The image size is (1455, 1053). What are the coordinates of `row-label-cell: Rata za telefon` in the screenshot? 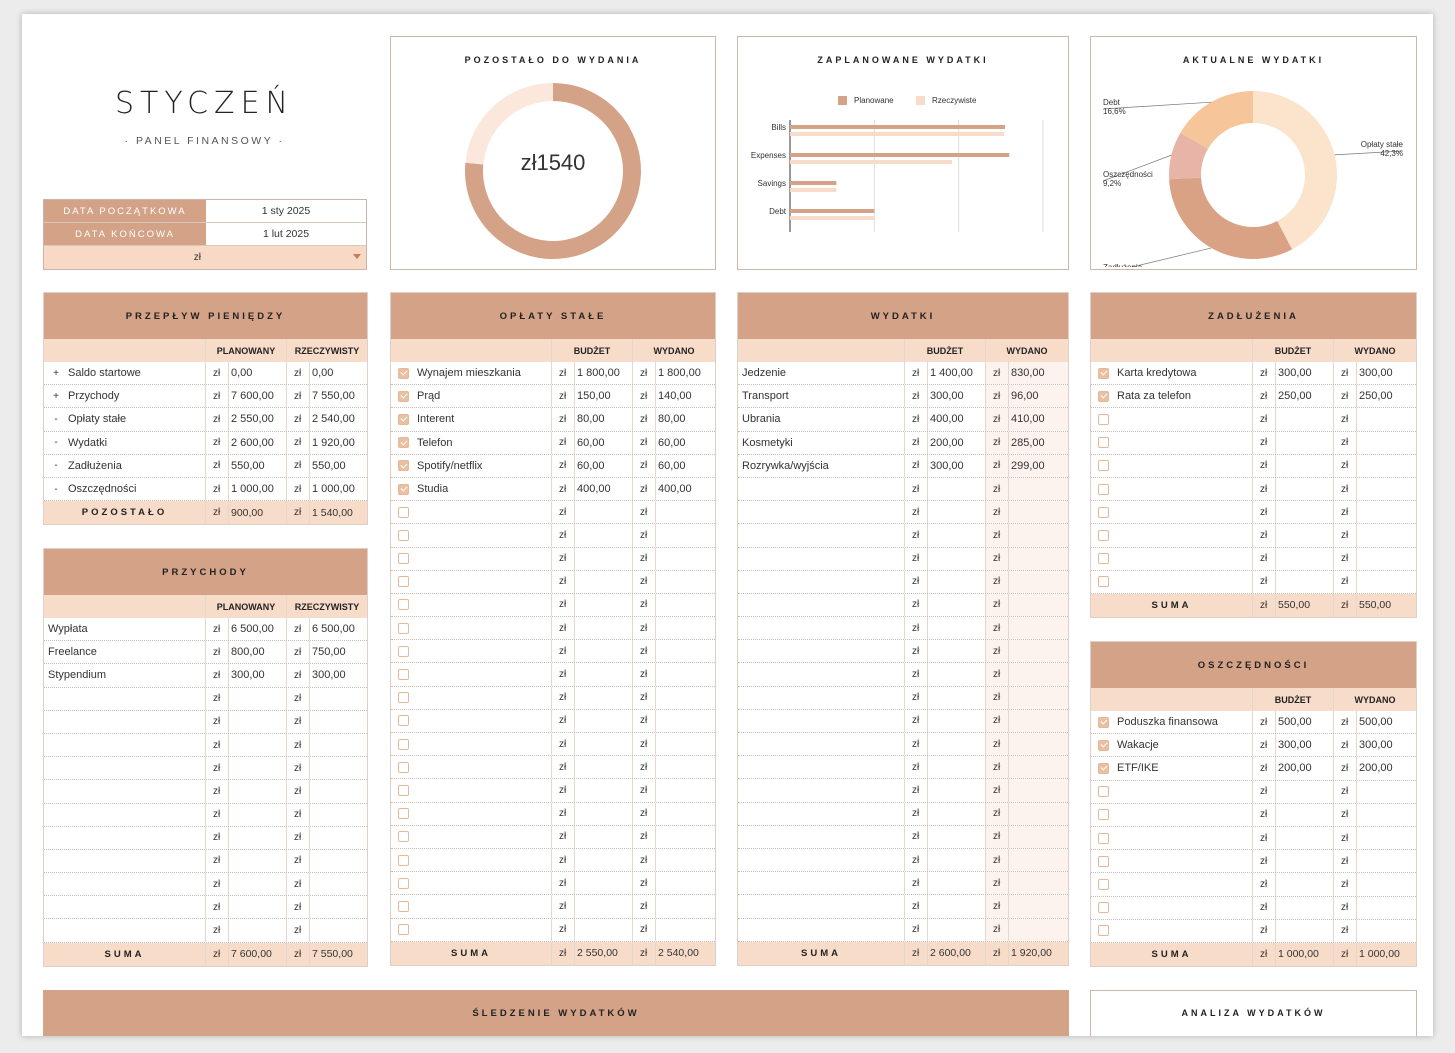 It's located at (1172, 396).